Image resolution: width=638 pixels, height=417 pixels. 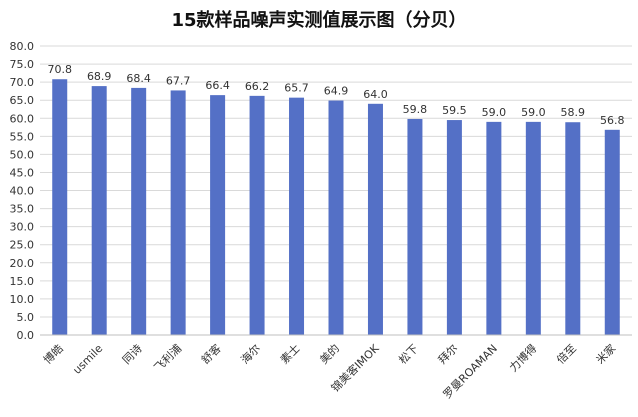 I want to click on x-tick-label: 力博得, so click(x=523, y=358).